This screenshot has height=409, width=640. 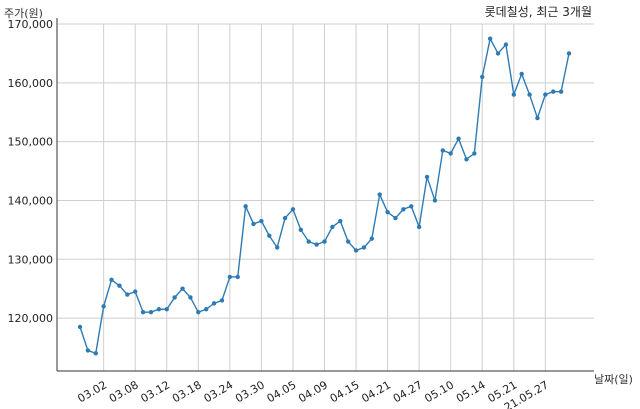 What do you see at coordinates (31, 24) in the screenshot?
I see `y-tick-label: 170,000` at bounding box center [31, 24].